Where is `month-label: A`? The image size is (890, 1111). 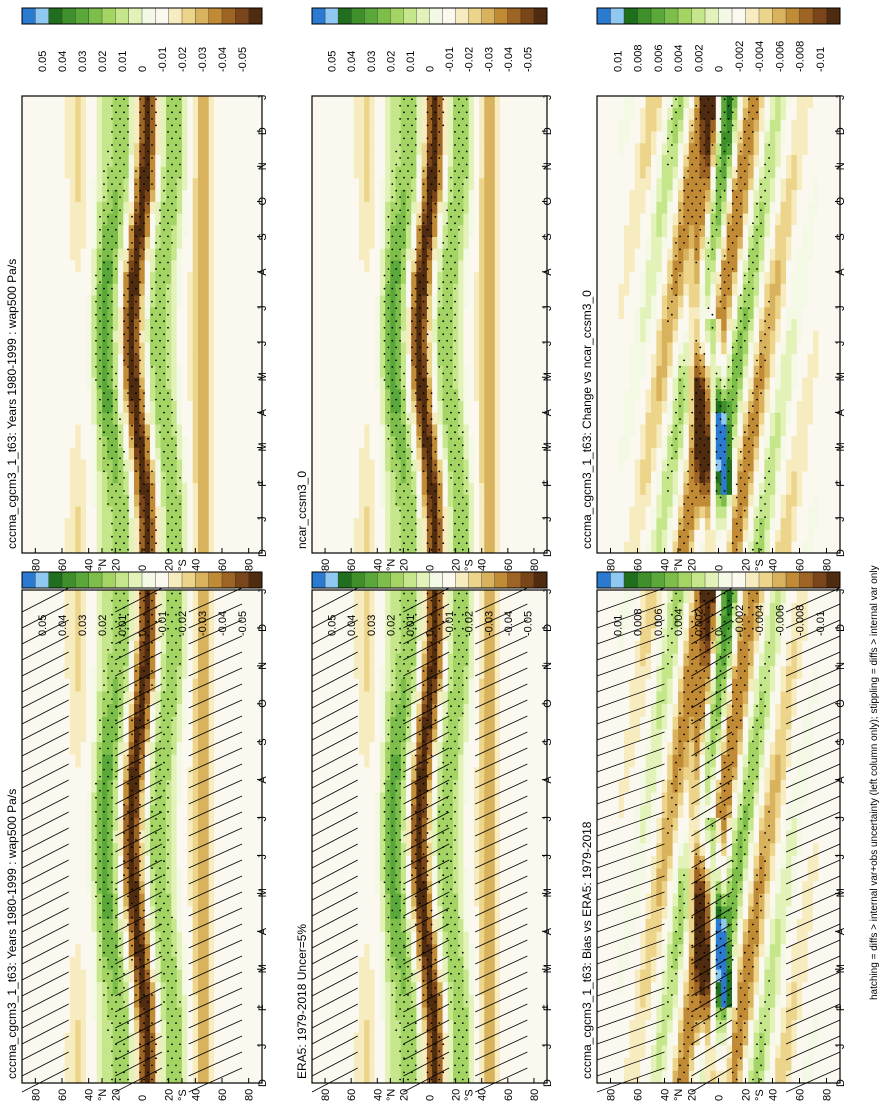 month-label: A is located at coordinates (263, 272).